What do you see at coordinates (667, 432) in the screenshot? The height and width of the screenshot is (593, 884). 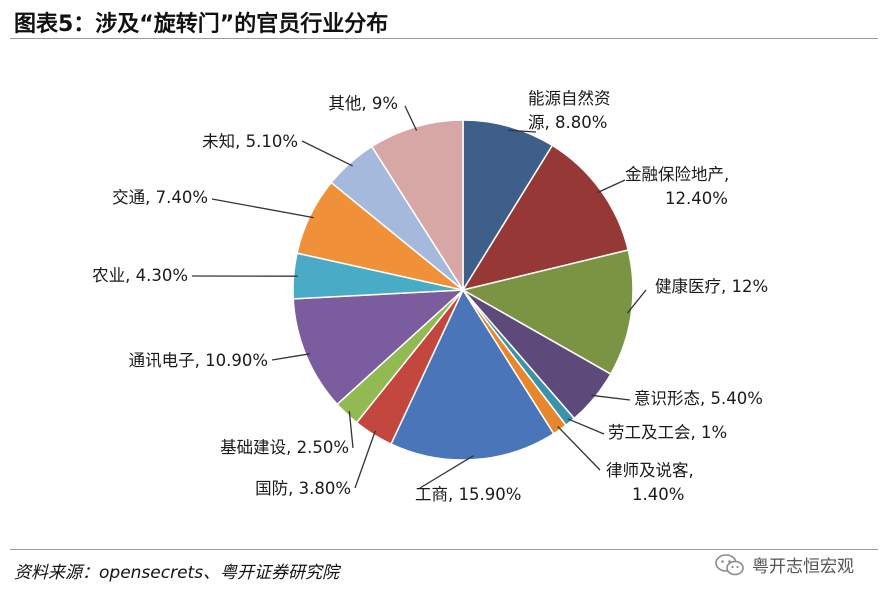 I see `slice-label-5: 劳工及工会, 1%` at bounding box center [667, 432].